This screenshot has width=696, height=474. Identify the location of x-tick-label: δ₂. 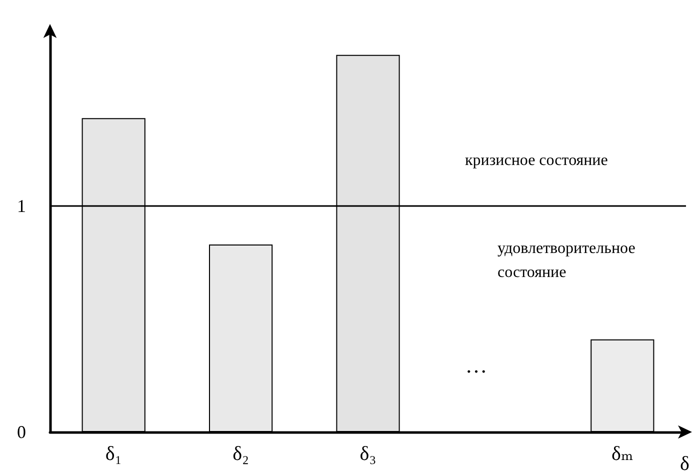
(241, 454).